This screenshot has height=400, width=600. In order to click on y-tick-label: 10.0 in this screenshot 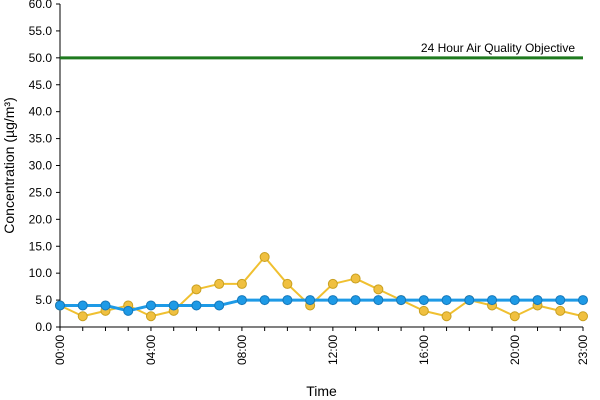, I will do `click(41, 273)`.